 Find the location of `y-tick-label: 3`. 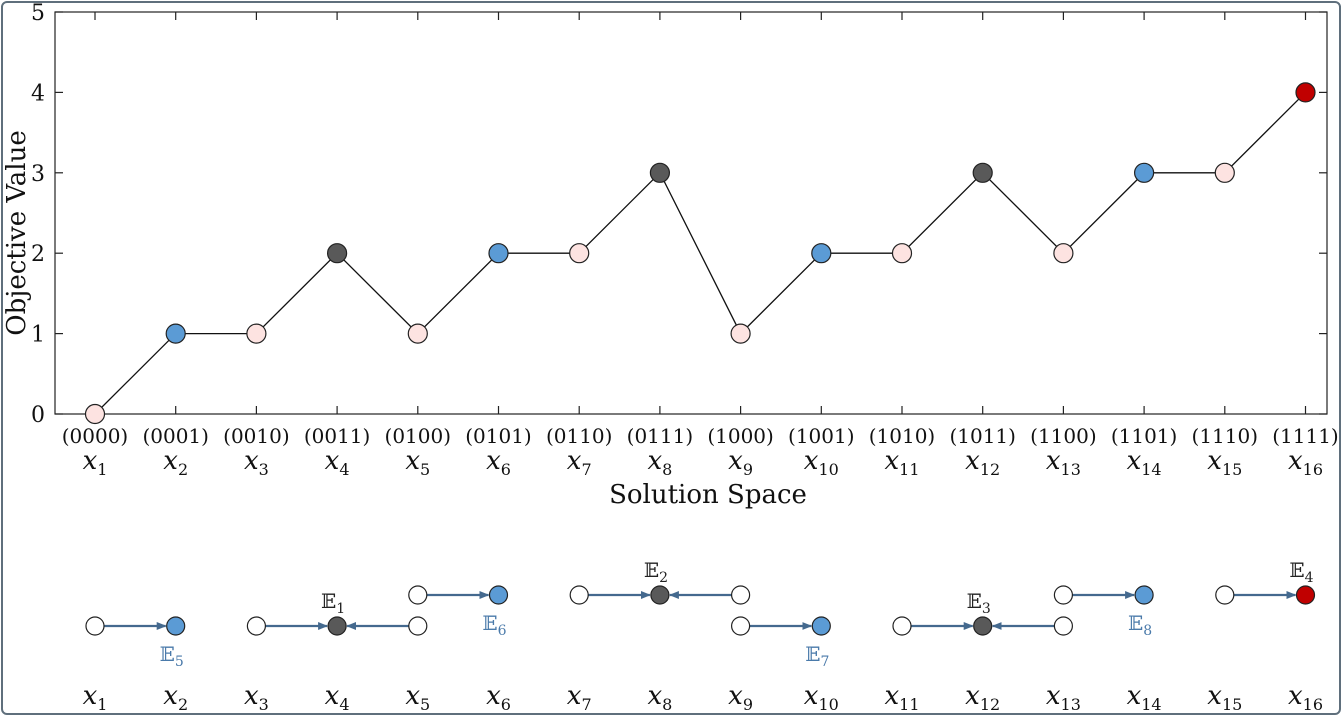

y-tick-label: 3 is located at coordinates (38, 174).